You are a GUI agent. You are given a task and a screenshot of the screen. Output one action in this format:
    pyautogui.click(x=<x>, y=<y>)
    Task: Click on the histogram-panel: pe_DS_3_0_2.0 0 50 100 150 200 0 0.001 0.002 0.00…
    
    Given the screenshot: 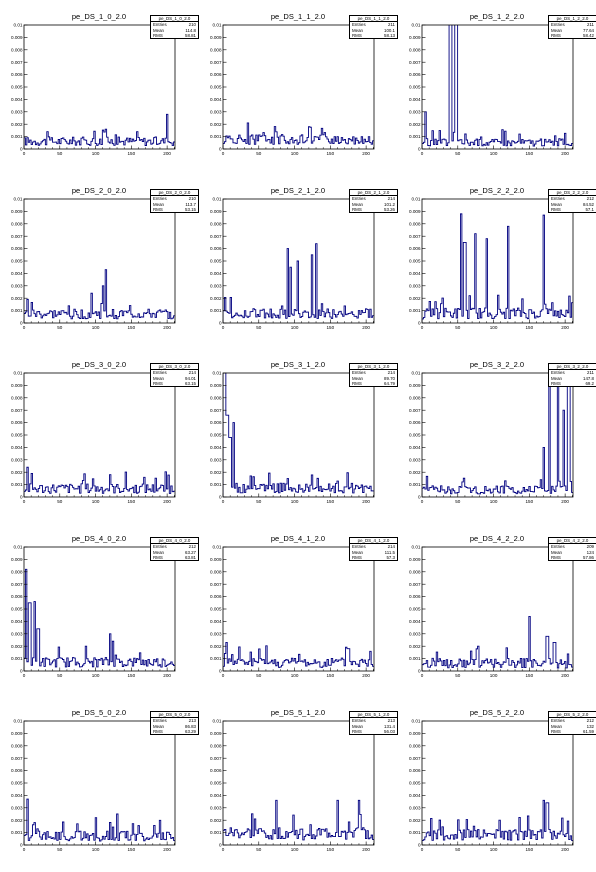 What is the action you would take?
    pyautogui.click(x=99, y=435)
    